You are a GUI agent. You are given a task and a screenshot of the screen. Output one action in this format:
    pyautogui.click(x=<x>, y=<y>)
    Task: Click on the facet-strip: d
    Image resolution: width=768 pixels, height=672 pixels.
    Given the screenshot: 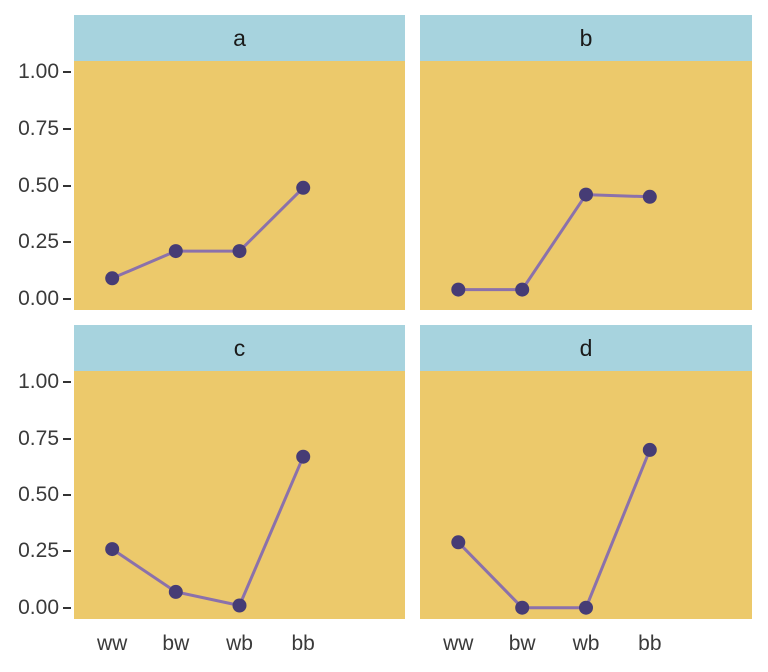 What is the action you would take?
    pyautogui.click(x=586, y=348)
    